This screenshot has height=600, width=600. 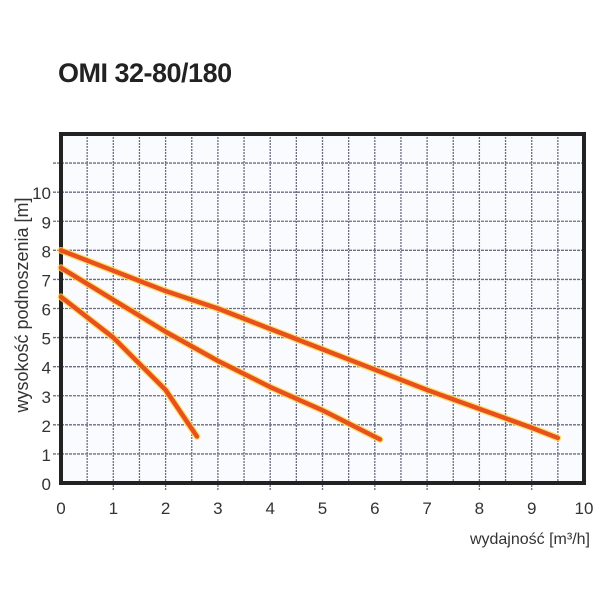 What do you see at coordinates (531, 508) in the screenshot?
I see `x-tick-label: 9` at bounding box center [531, 508].